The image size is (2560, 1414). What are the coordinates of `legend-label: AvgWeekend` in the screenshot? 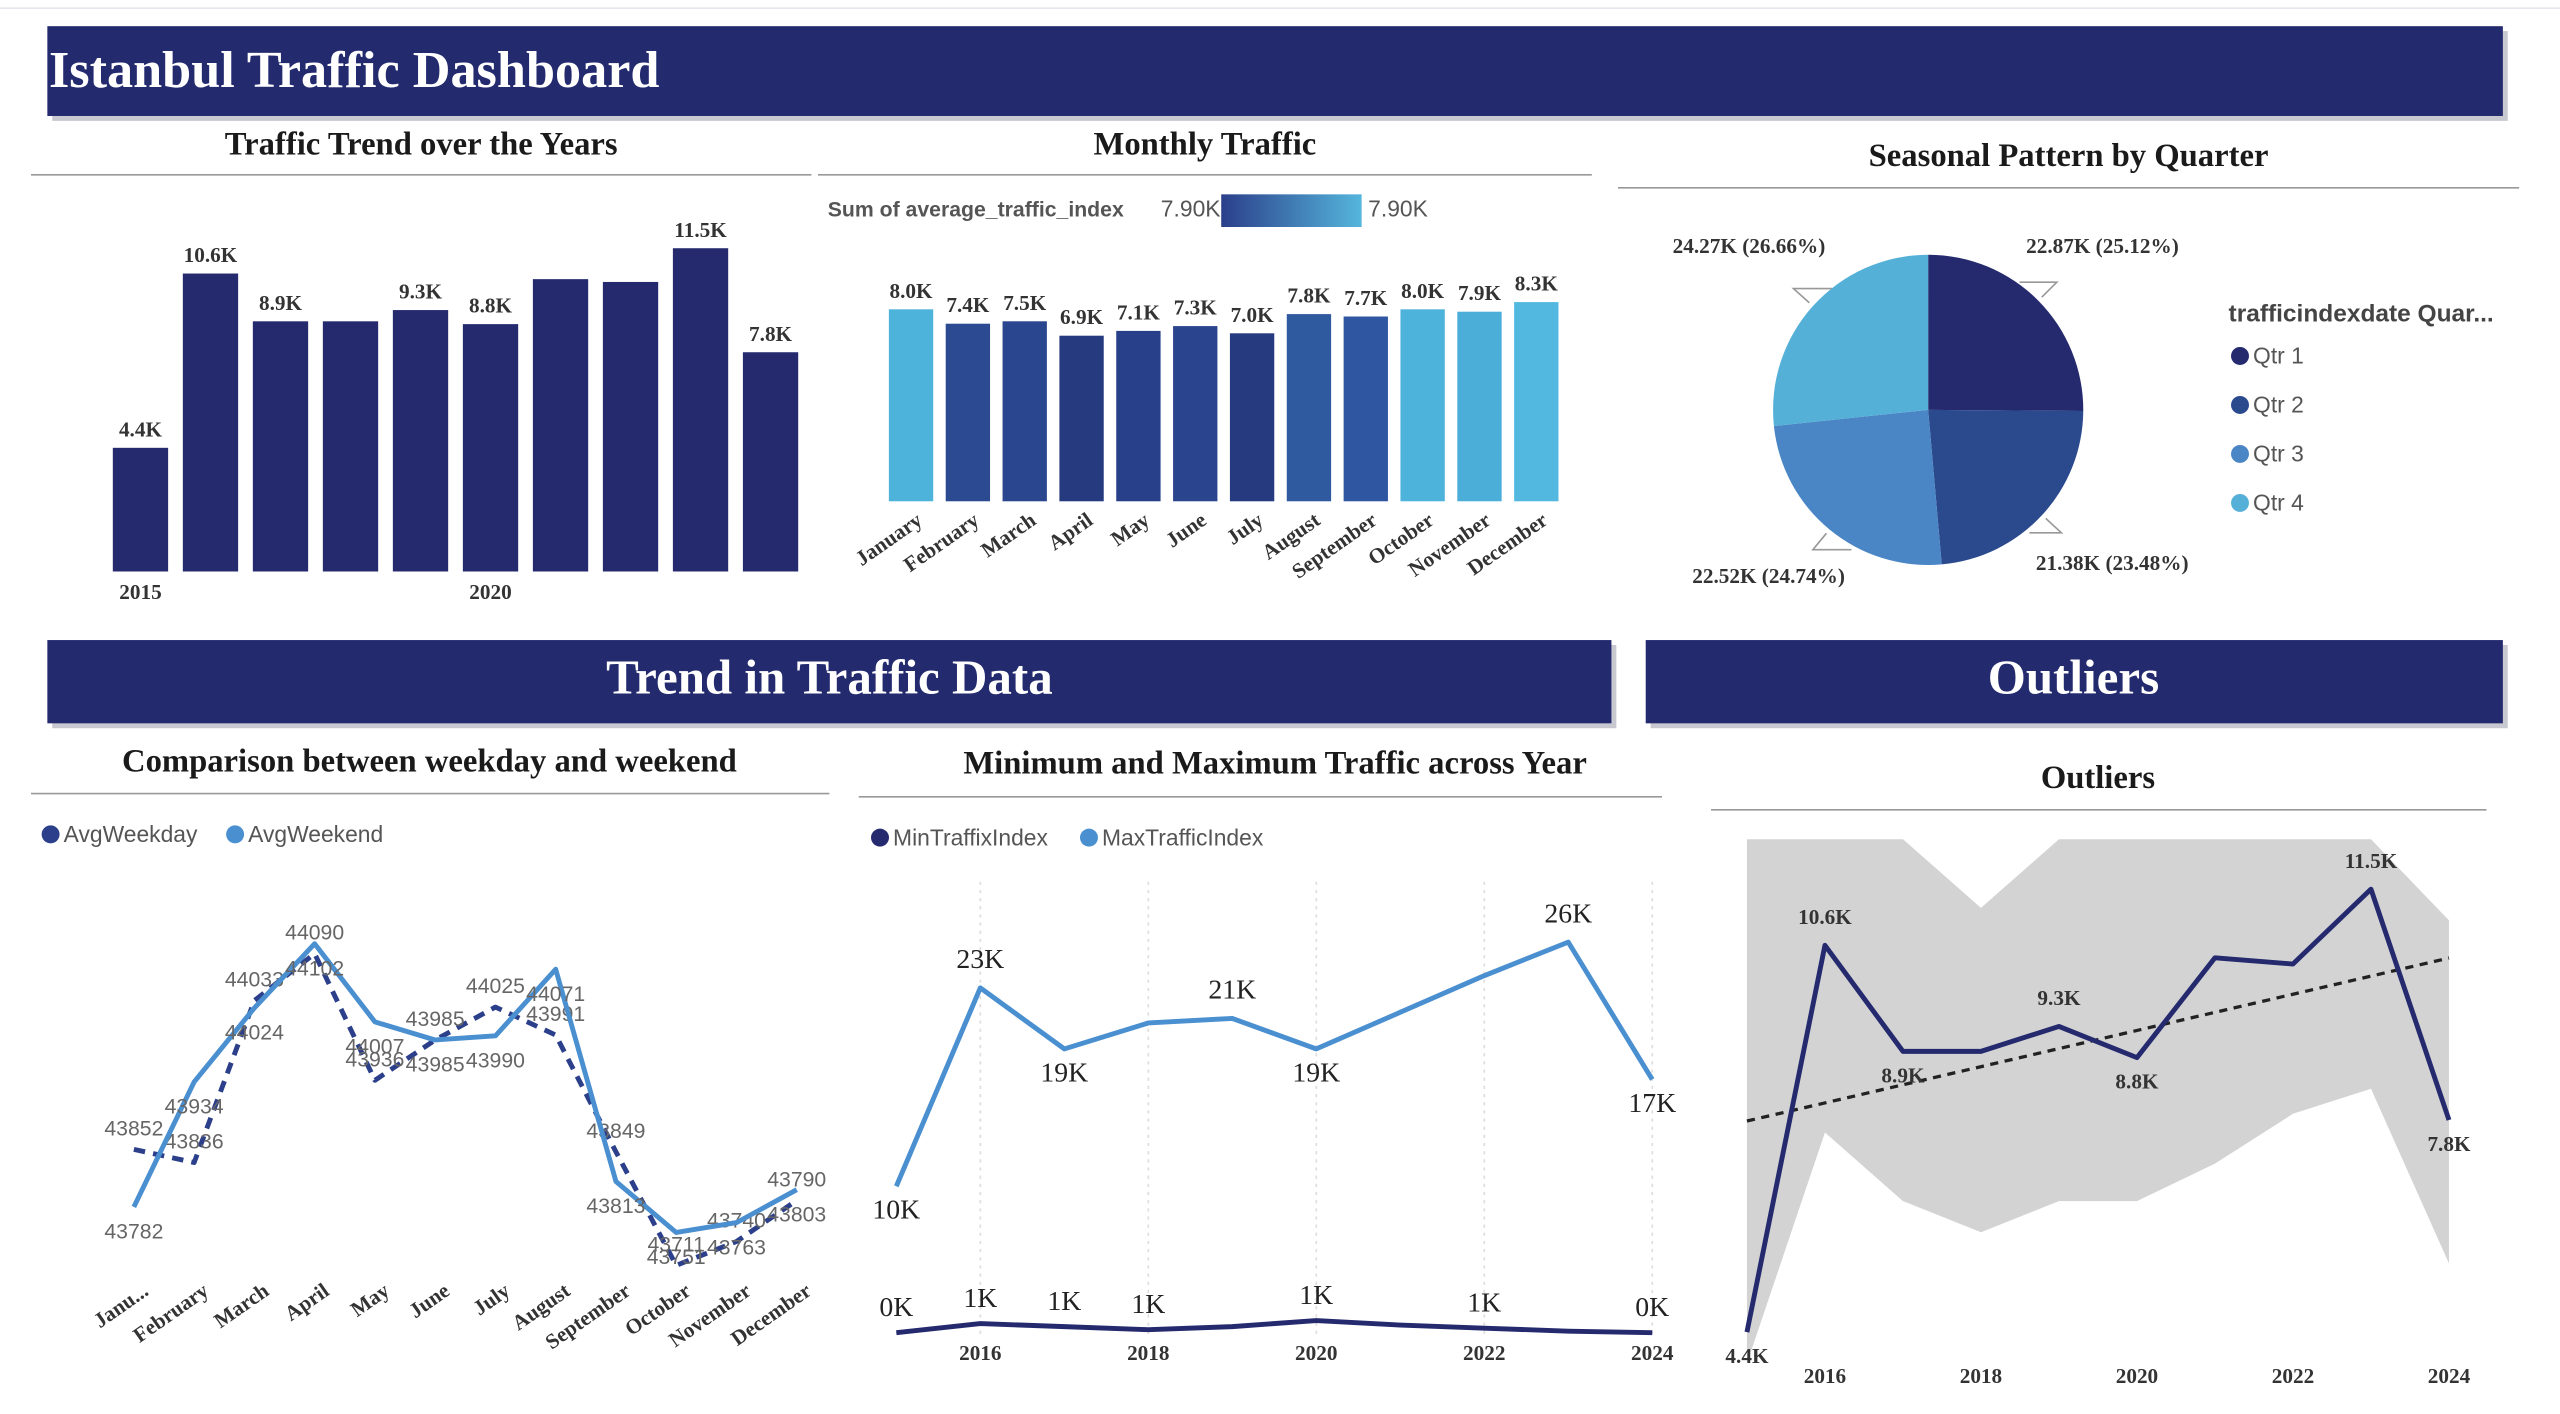 It's located at (315, 834).